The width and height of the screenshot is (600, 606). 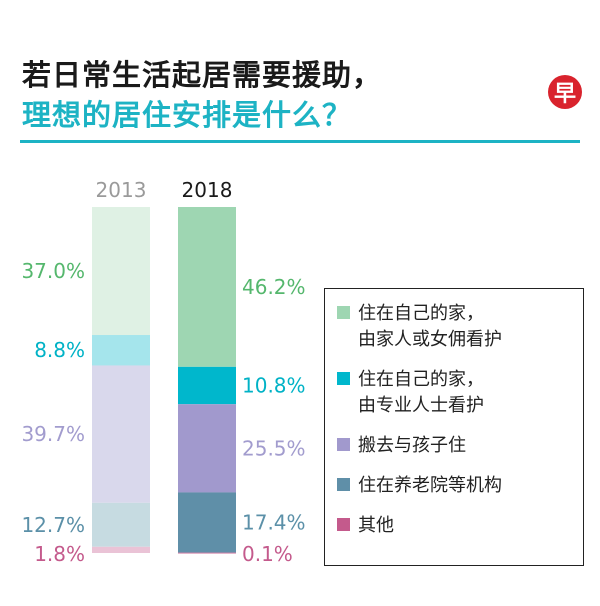 I want to click on legend-item-2: 搬去与孩子住, so click(x=454, y=446).